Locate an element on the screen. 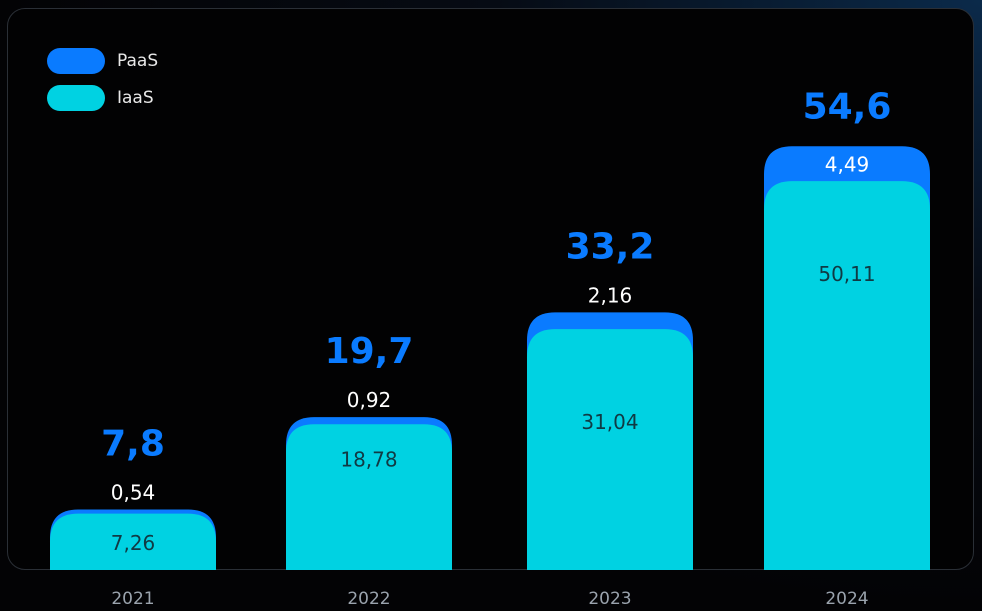 Image resolution: width=982 pixels, height=611 pixels. bar-iaas-2024 is located at coordinates (847, 375).